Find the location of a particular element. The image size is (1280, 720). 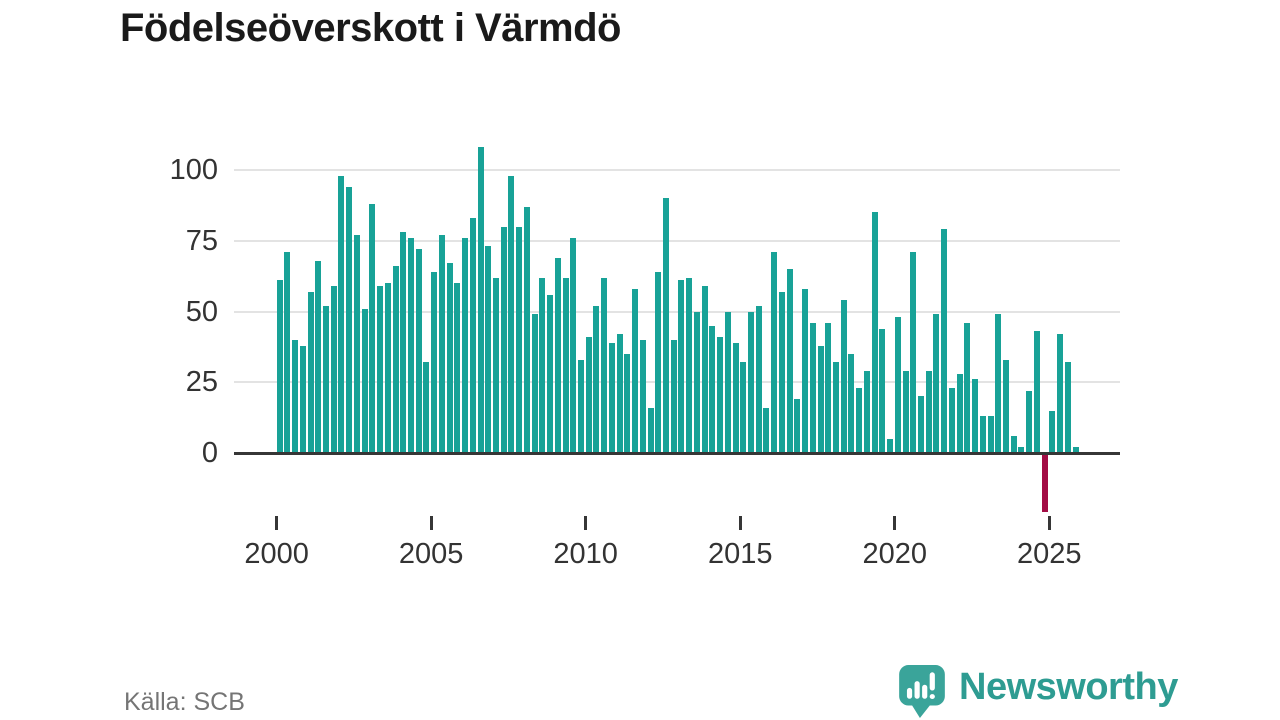

y-axis-tick-label: 75 is located at coordinates (201, 240).